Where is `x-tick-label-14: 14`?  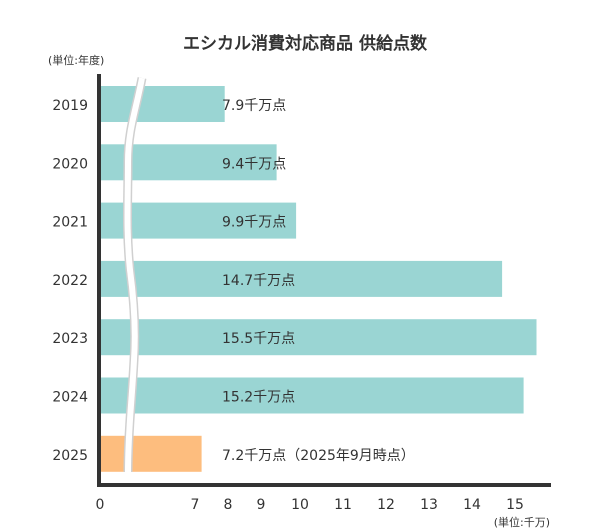 x-tick-label-14: 14 is located at coordinates (472, 505).